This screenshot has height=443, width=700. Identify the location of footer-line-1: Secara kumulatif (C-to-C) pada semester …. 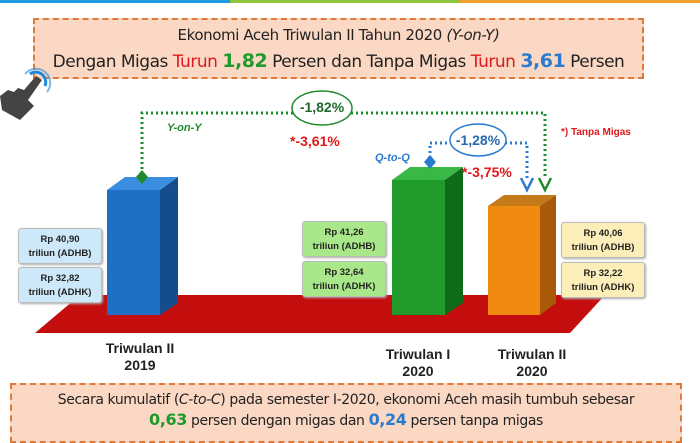
(346, 400).